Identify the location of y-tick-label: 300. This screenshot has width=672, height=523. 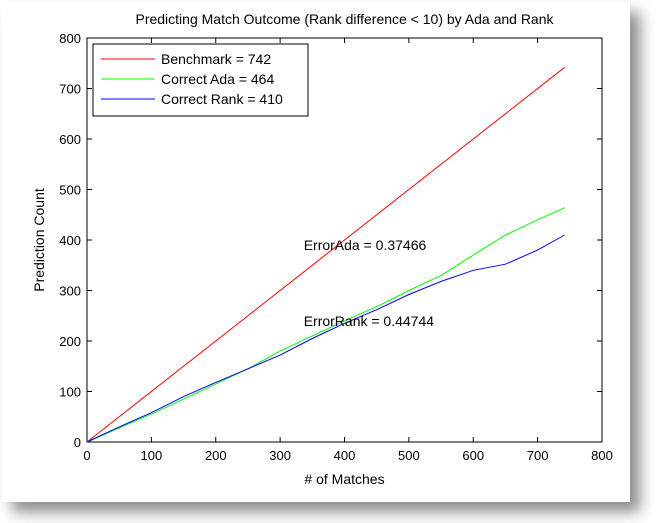
(70, 291).